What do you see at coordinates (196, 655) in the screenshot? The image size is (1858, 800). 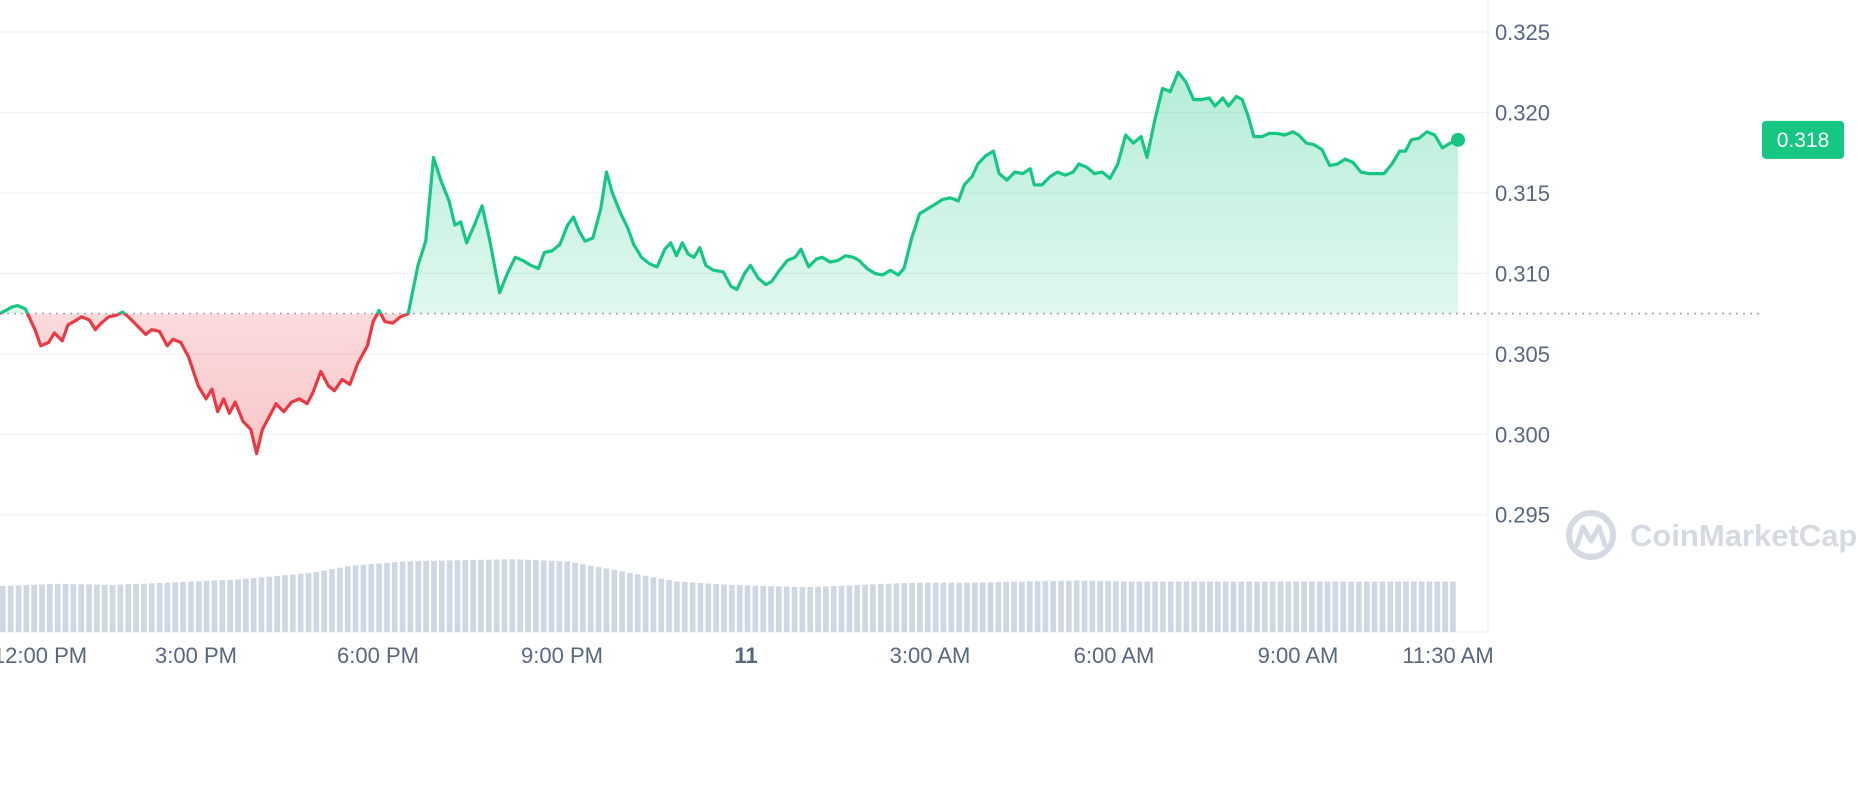 I see `x-tick-label: 3:00 PM` at bounding box center [196, 655].